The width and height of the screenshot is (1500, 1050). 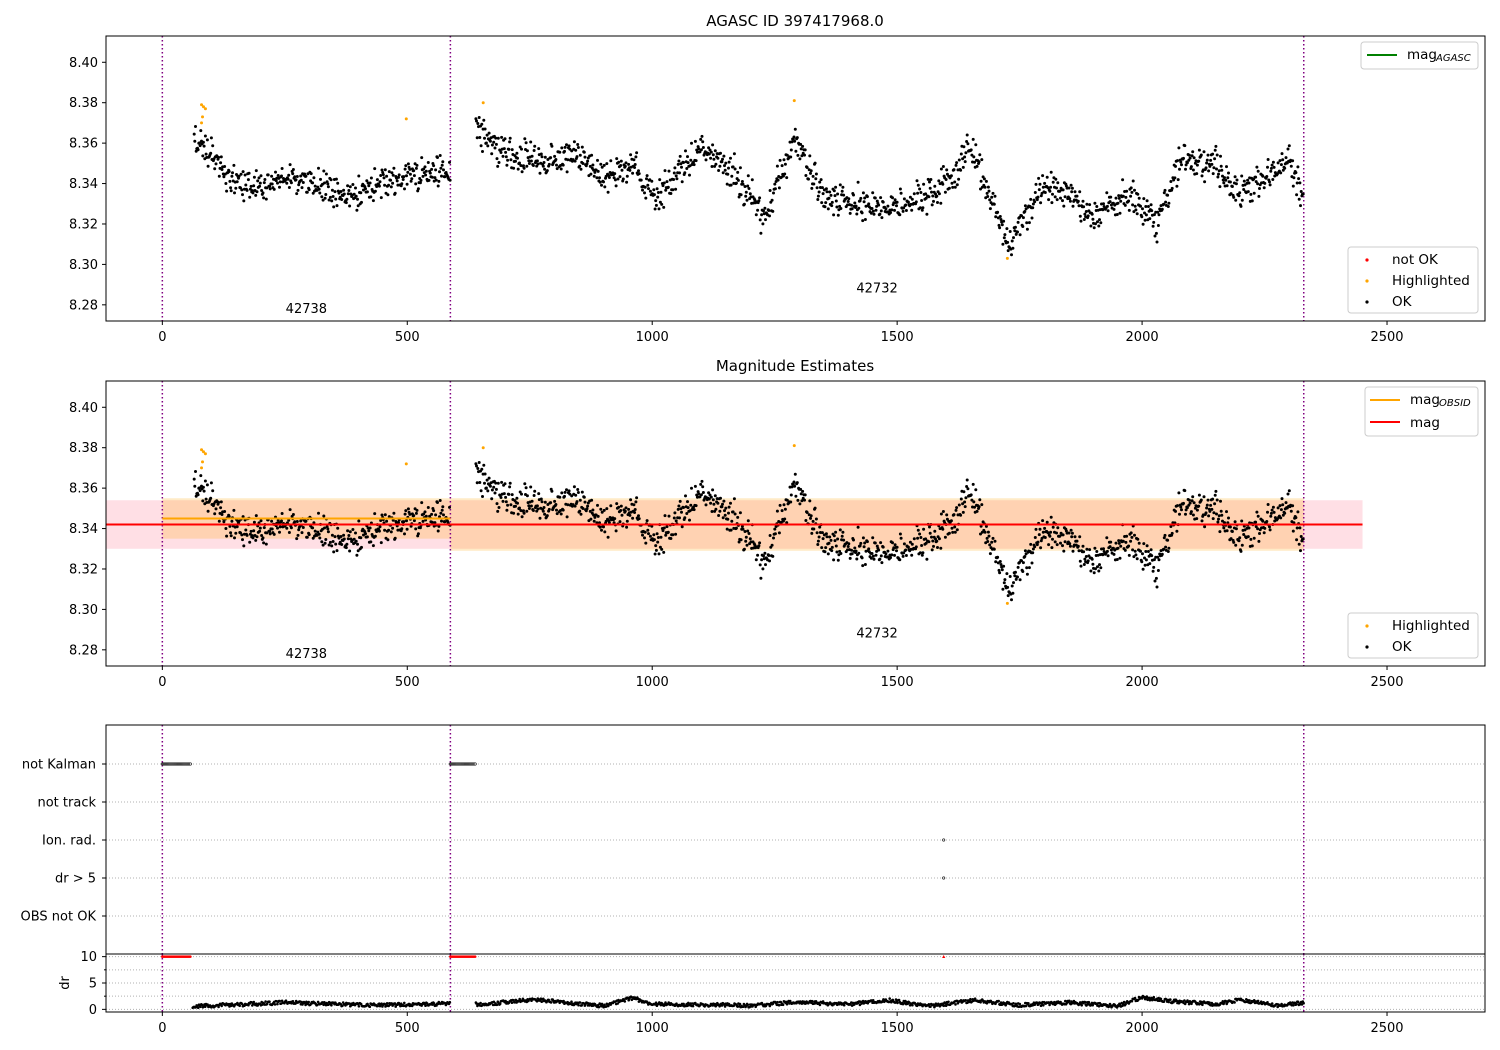 What do you see at coordinates (75, 879) in the screenshot?
I see `flag-category-label: dr > 5` at bounding box center [75, 879].